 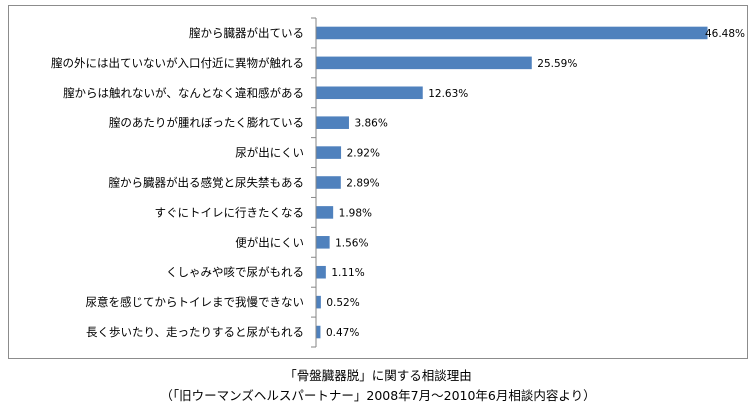 I want to click on category-label: 膣のあたりが腫れぼったく膨れている, so click(x=206, y=123).